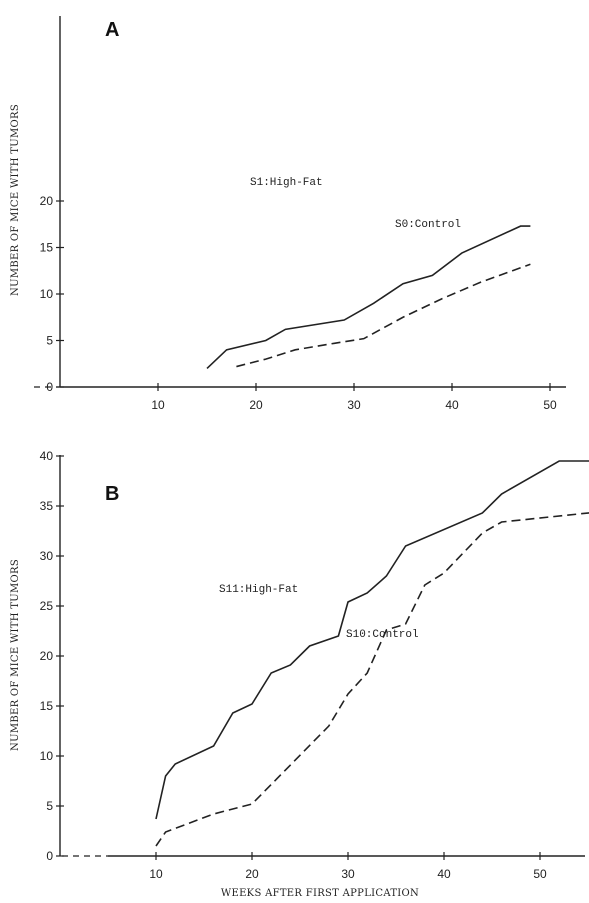 Image resolution: width=589 pixels, height=903 pixels. What do you see at coordinates (428, 225) in the screenshot?
I see `series-label: S0:Control` at bounding box center [428, 225].